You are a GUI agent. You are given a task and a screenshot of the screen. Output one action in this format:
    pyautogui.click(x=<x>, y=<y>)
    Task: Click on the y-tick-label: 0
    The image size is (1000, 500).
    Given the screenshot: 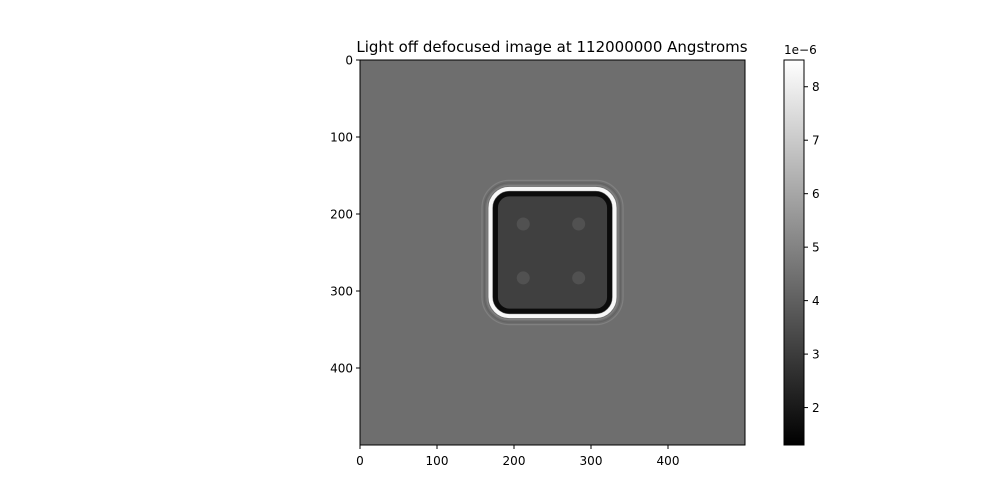 What is the action you would take?
    pyautogui.click(x=349, y=61)
    